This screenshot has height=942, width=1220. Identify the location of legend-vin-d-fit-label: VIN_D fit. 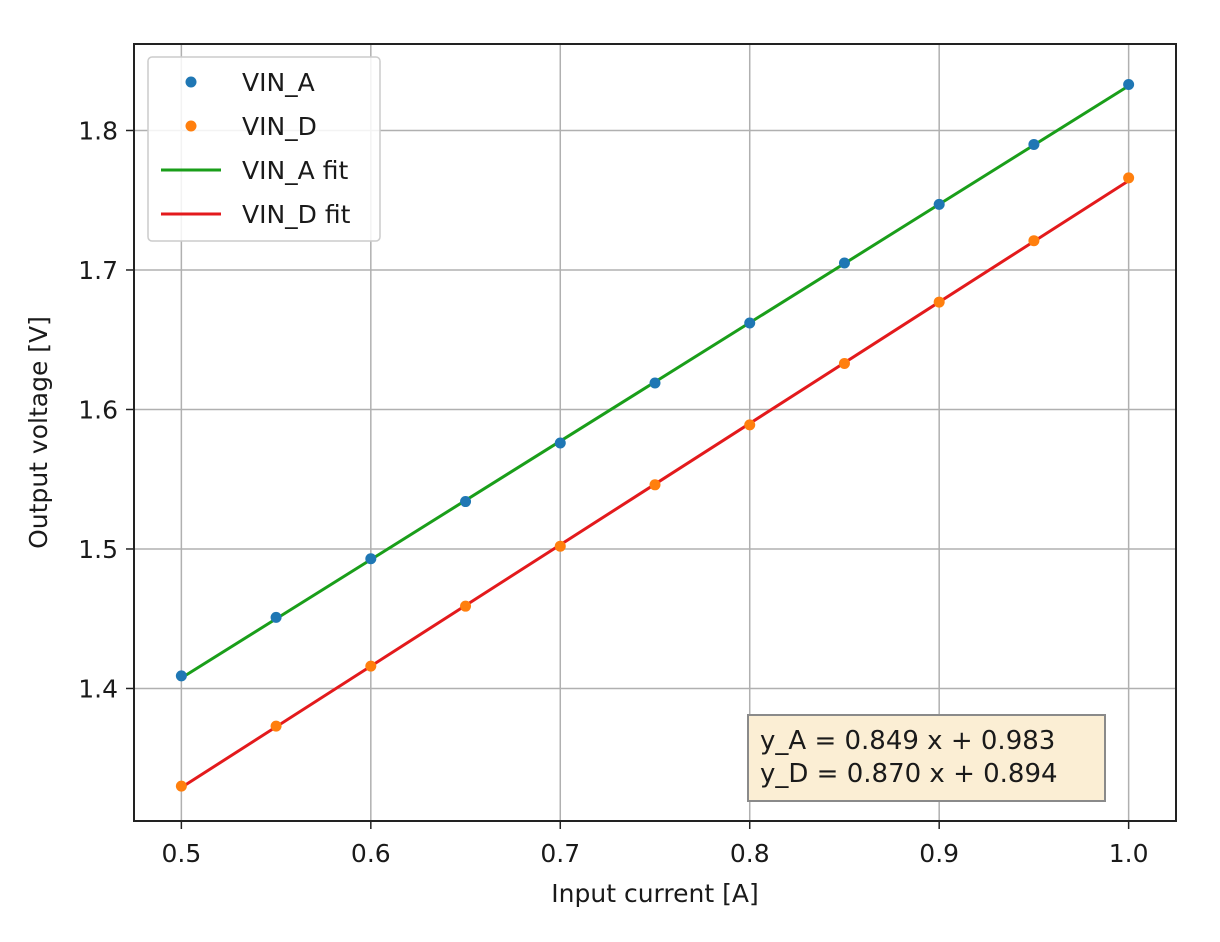
(296, 214).